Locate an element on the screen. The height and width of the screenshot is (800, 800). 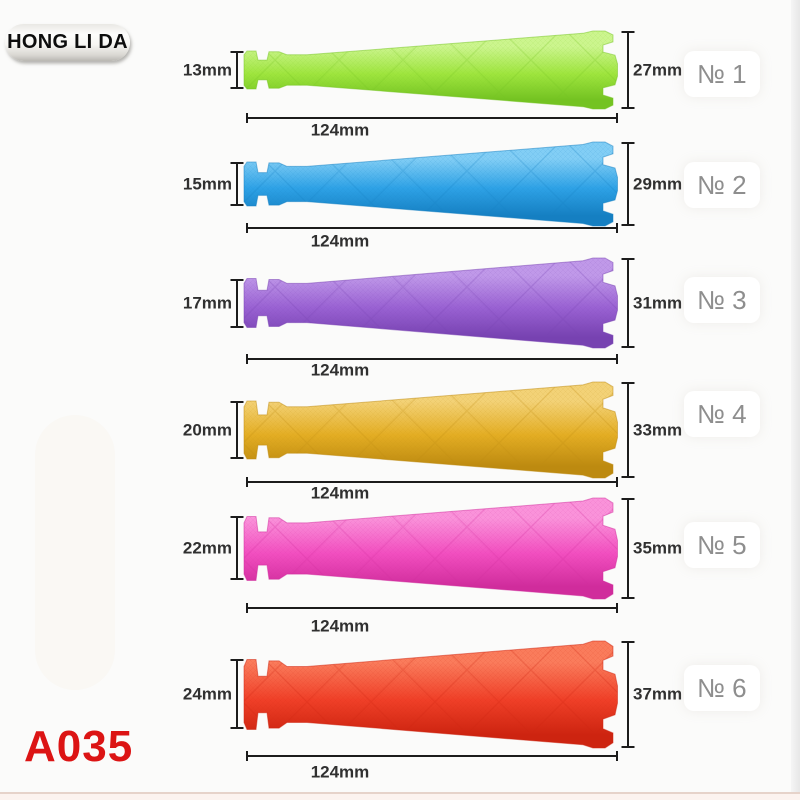
small-diameter-label: 17mm is located at coordinates (207, 303).